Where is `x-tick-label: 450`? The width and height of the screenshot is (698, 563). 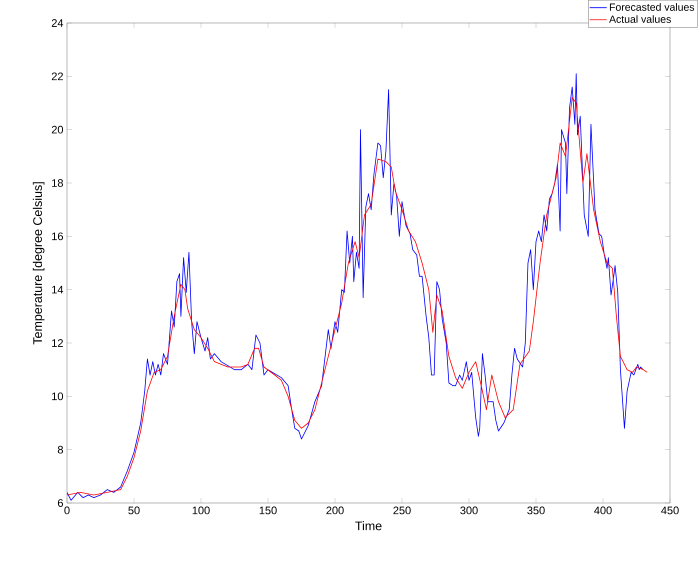 x-tick-label: 450 is located at coordinates (670, 510).